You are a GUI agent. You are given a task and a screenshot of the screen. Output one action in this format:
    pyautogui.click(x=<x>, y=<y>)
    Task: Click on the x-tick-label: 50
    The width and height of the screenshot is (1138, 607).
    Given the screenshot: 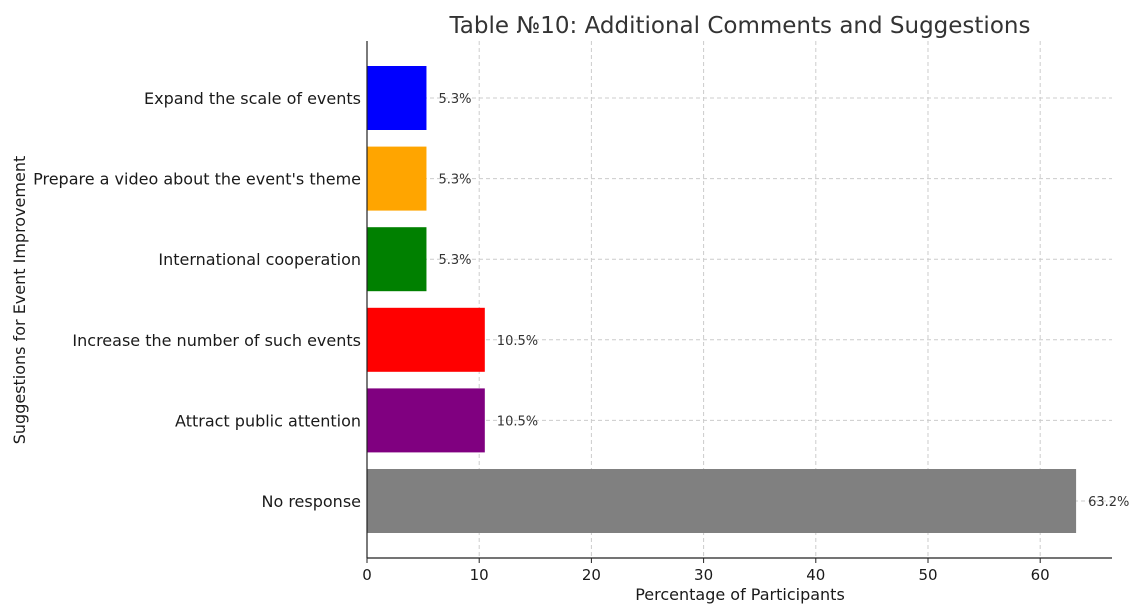 What is the action you would take?
    pyautogui.click(x=927, y=575)
    